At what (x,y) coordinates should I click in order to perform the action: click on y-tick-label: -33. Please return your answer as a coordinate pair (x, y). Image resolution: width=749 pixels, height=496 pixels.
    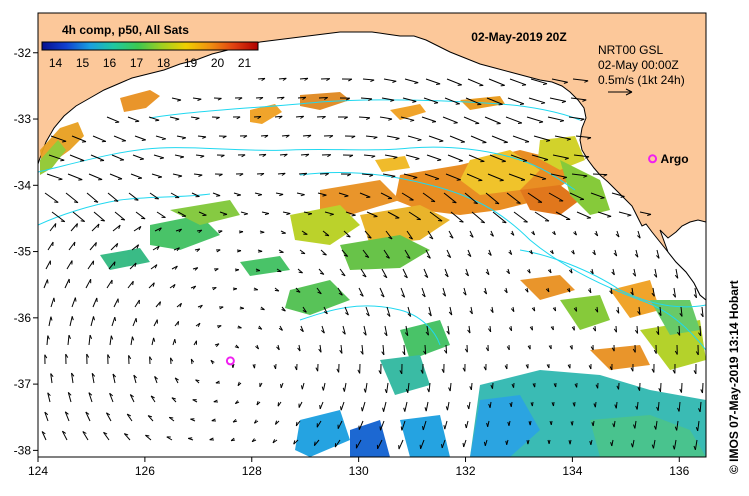
    Looking at the image, I should click on (23, 119).